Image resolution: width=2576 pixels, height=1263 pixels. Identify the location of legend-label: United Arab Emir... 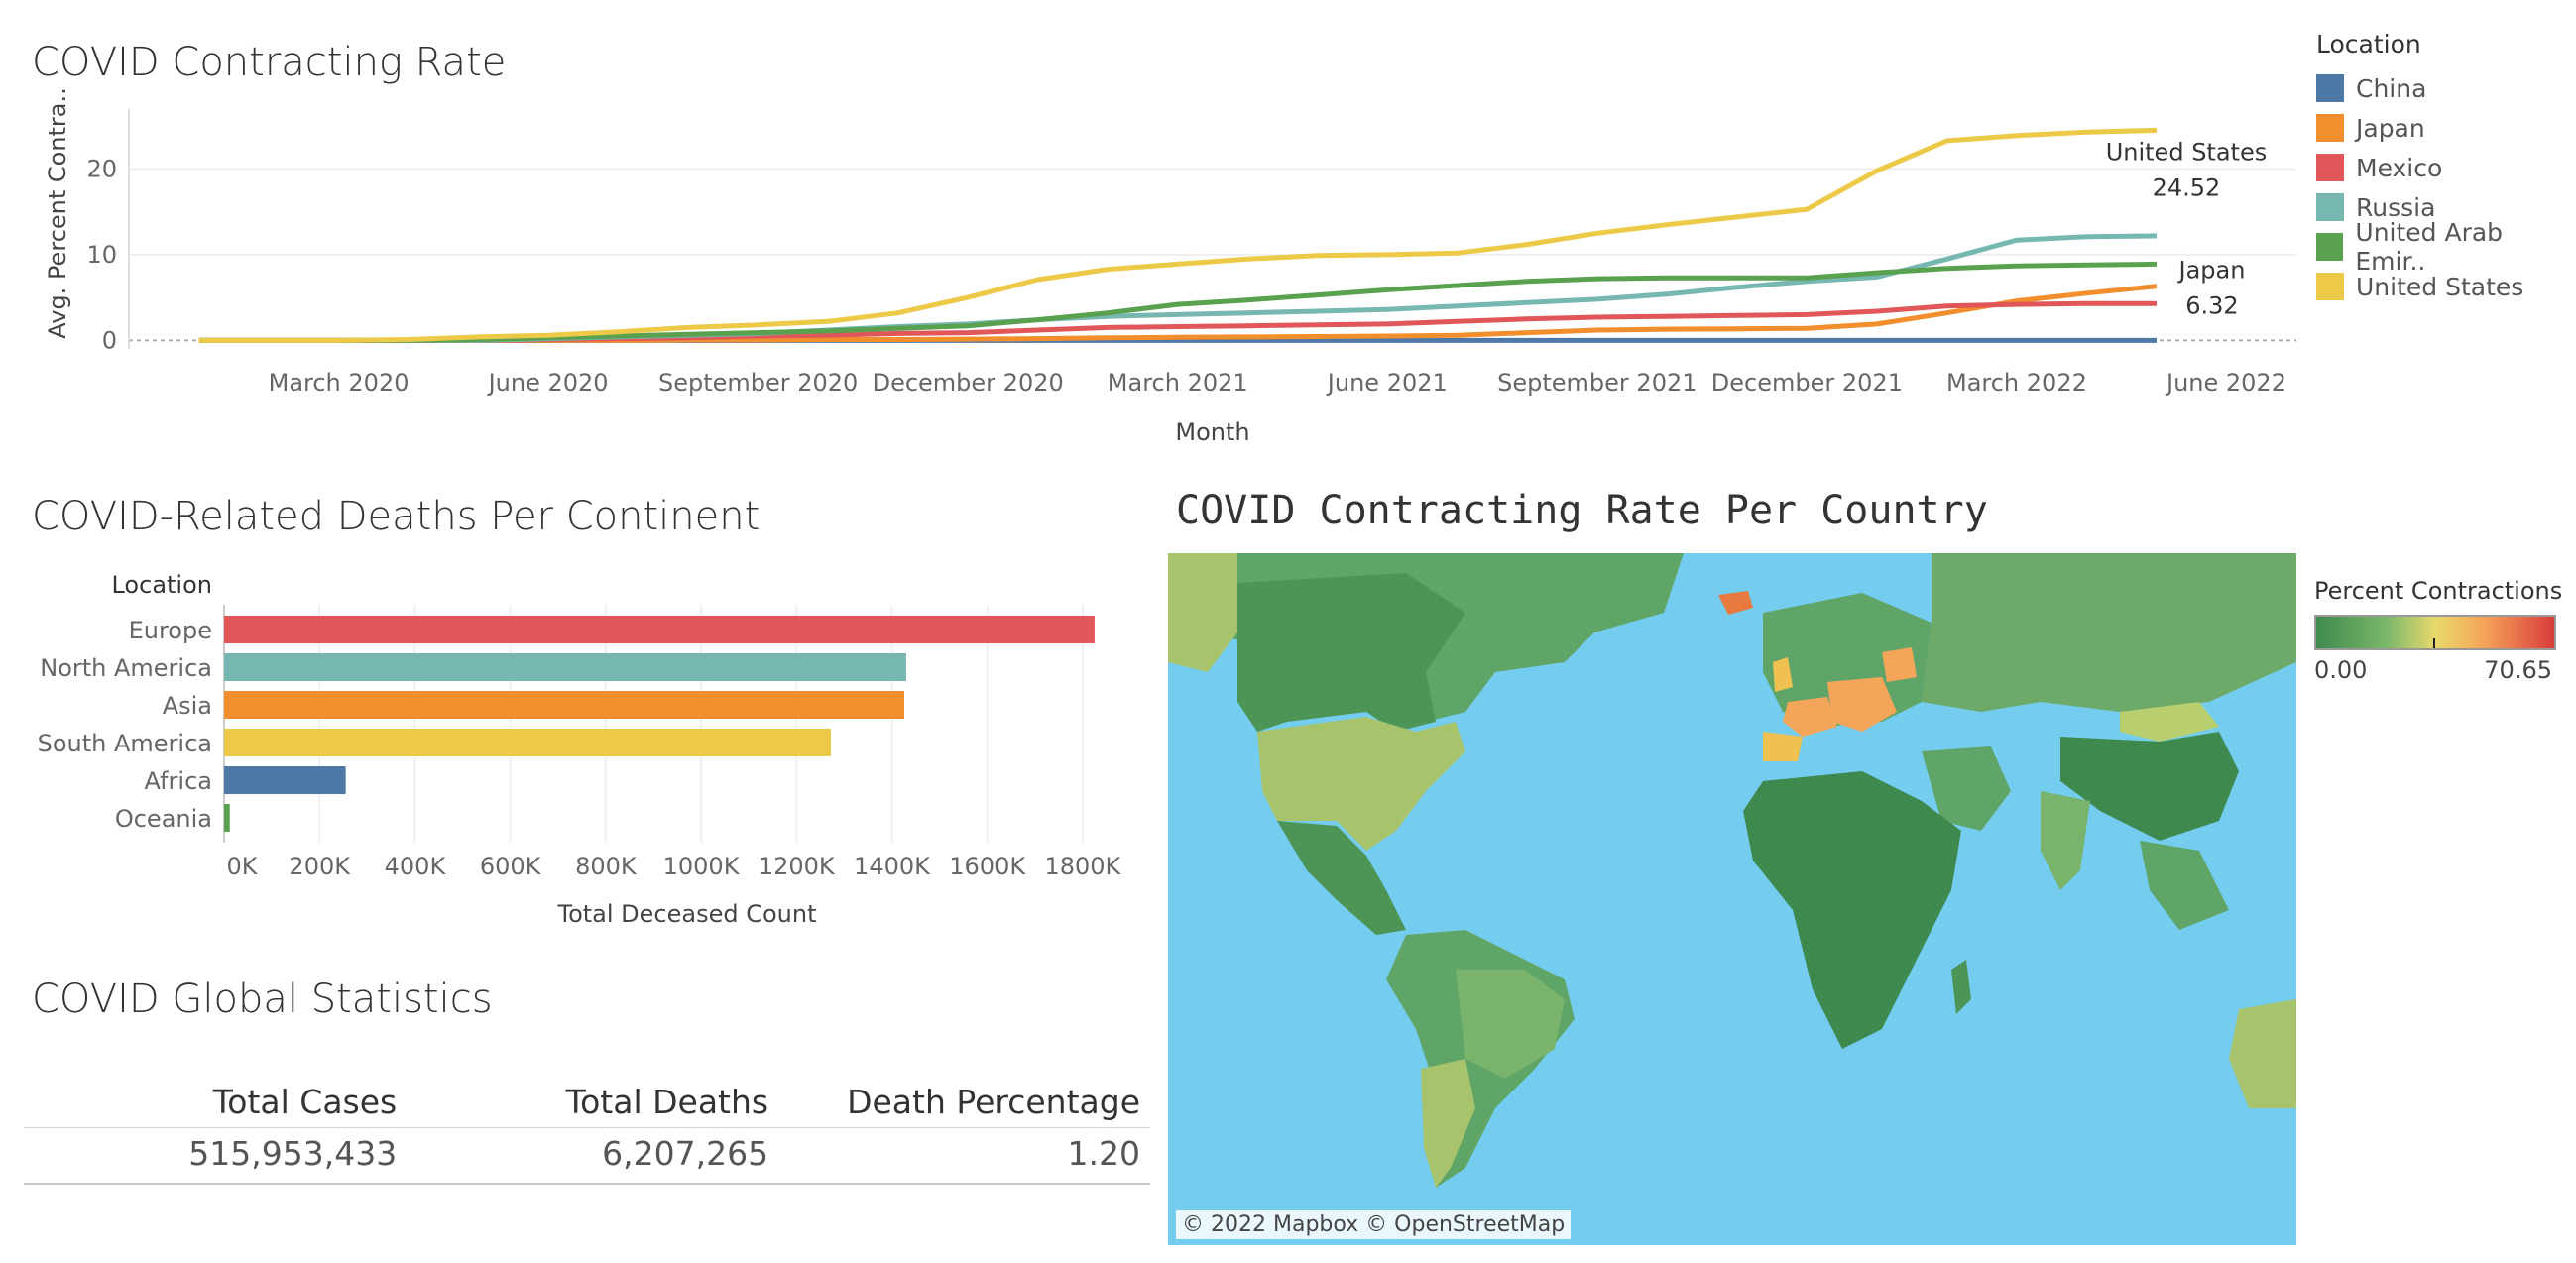
(2429, 247).